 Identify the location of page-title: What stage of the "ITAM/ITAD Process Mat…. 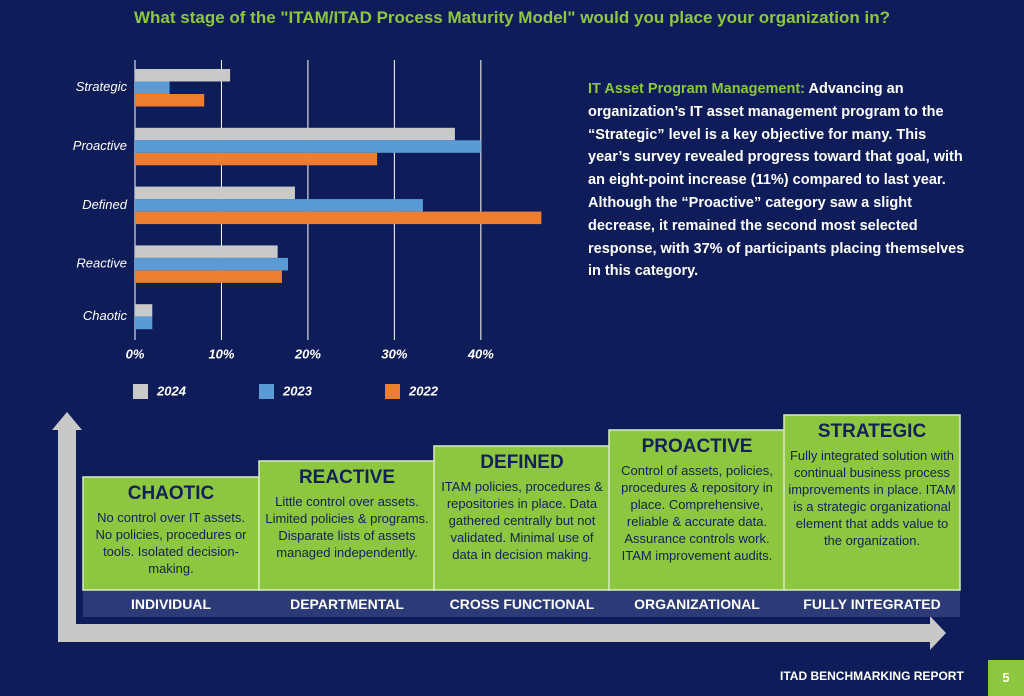
(512, 17).